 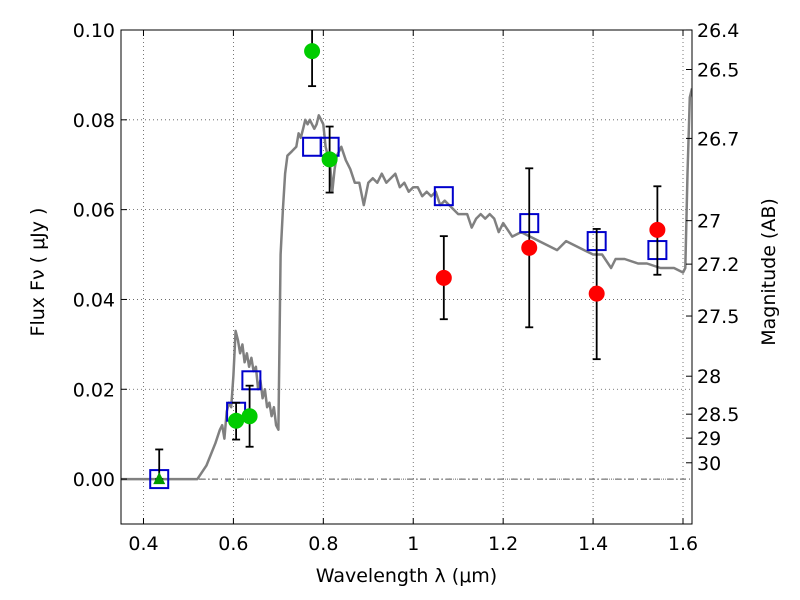 I want to click on x-tick-label: 1.2, so click(x=503, y=544).